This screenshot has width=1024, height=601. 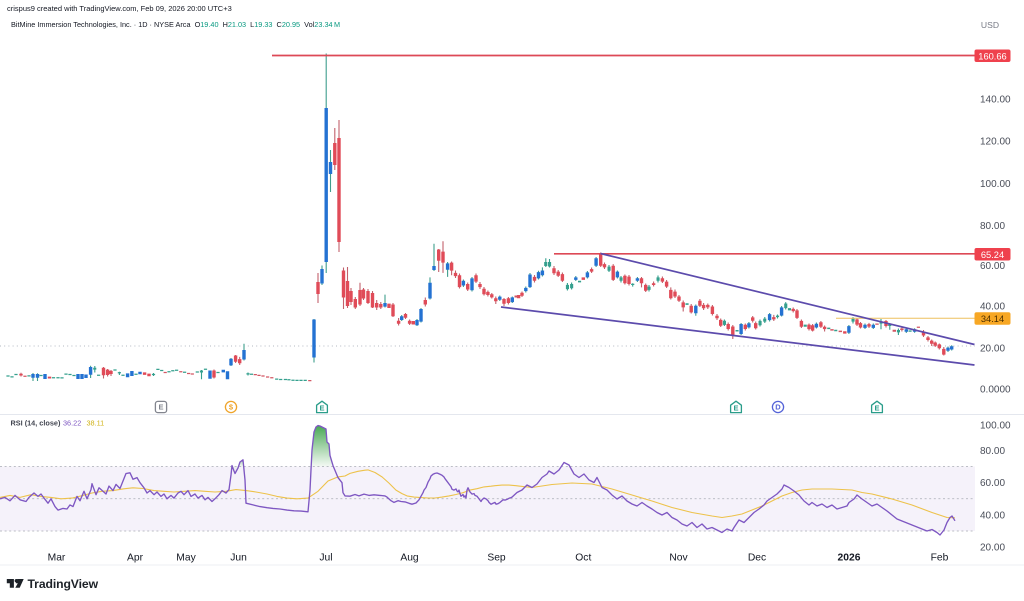 I want to click on svg-text: 38.11, so click(x=96, y=423).